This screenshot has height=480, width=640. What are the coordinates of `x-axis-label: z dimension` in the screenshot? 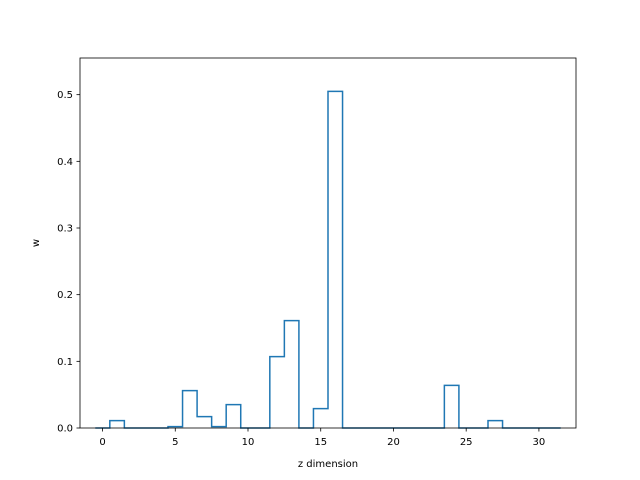 It's located at (328, 464).